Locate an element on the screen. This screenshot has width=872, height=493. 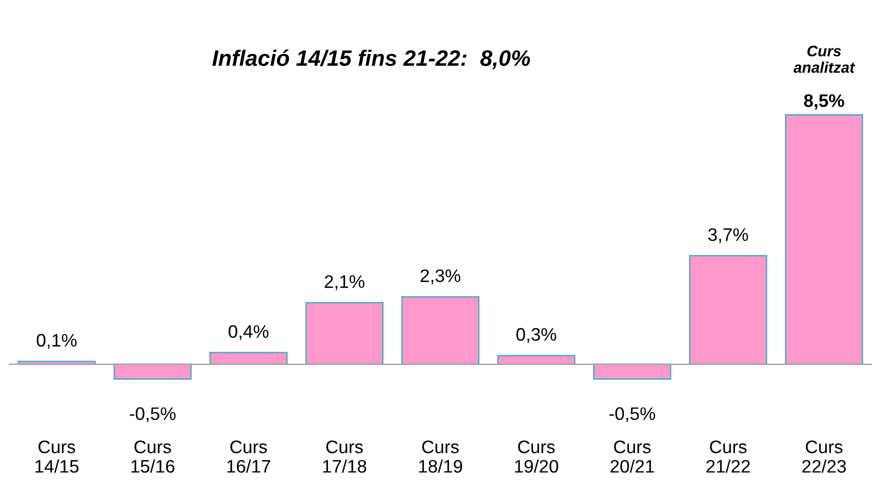
data-label: 8,5% is located at coordinates (824, 102).